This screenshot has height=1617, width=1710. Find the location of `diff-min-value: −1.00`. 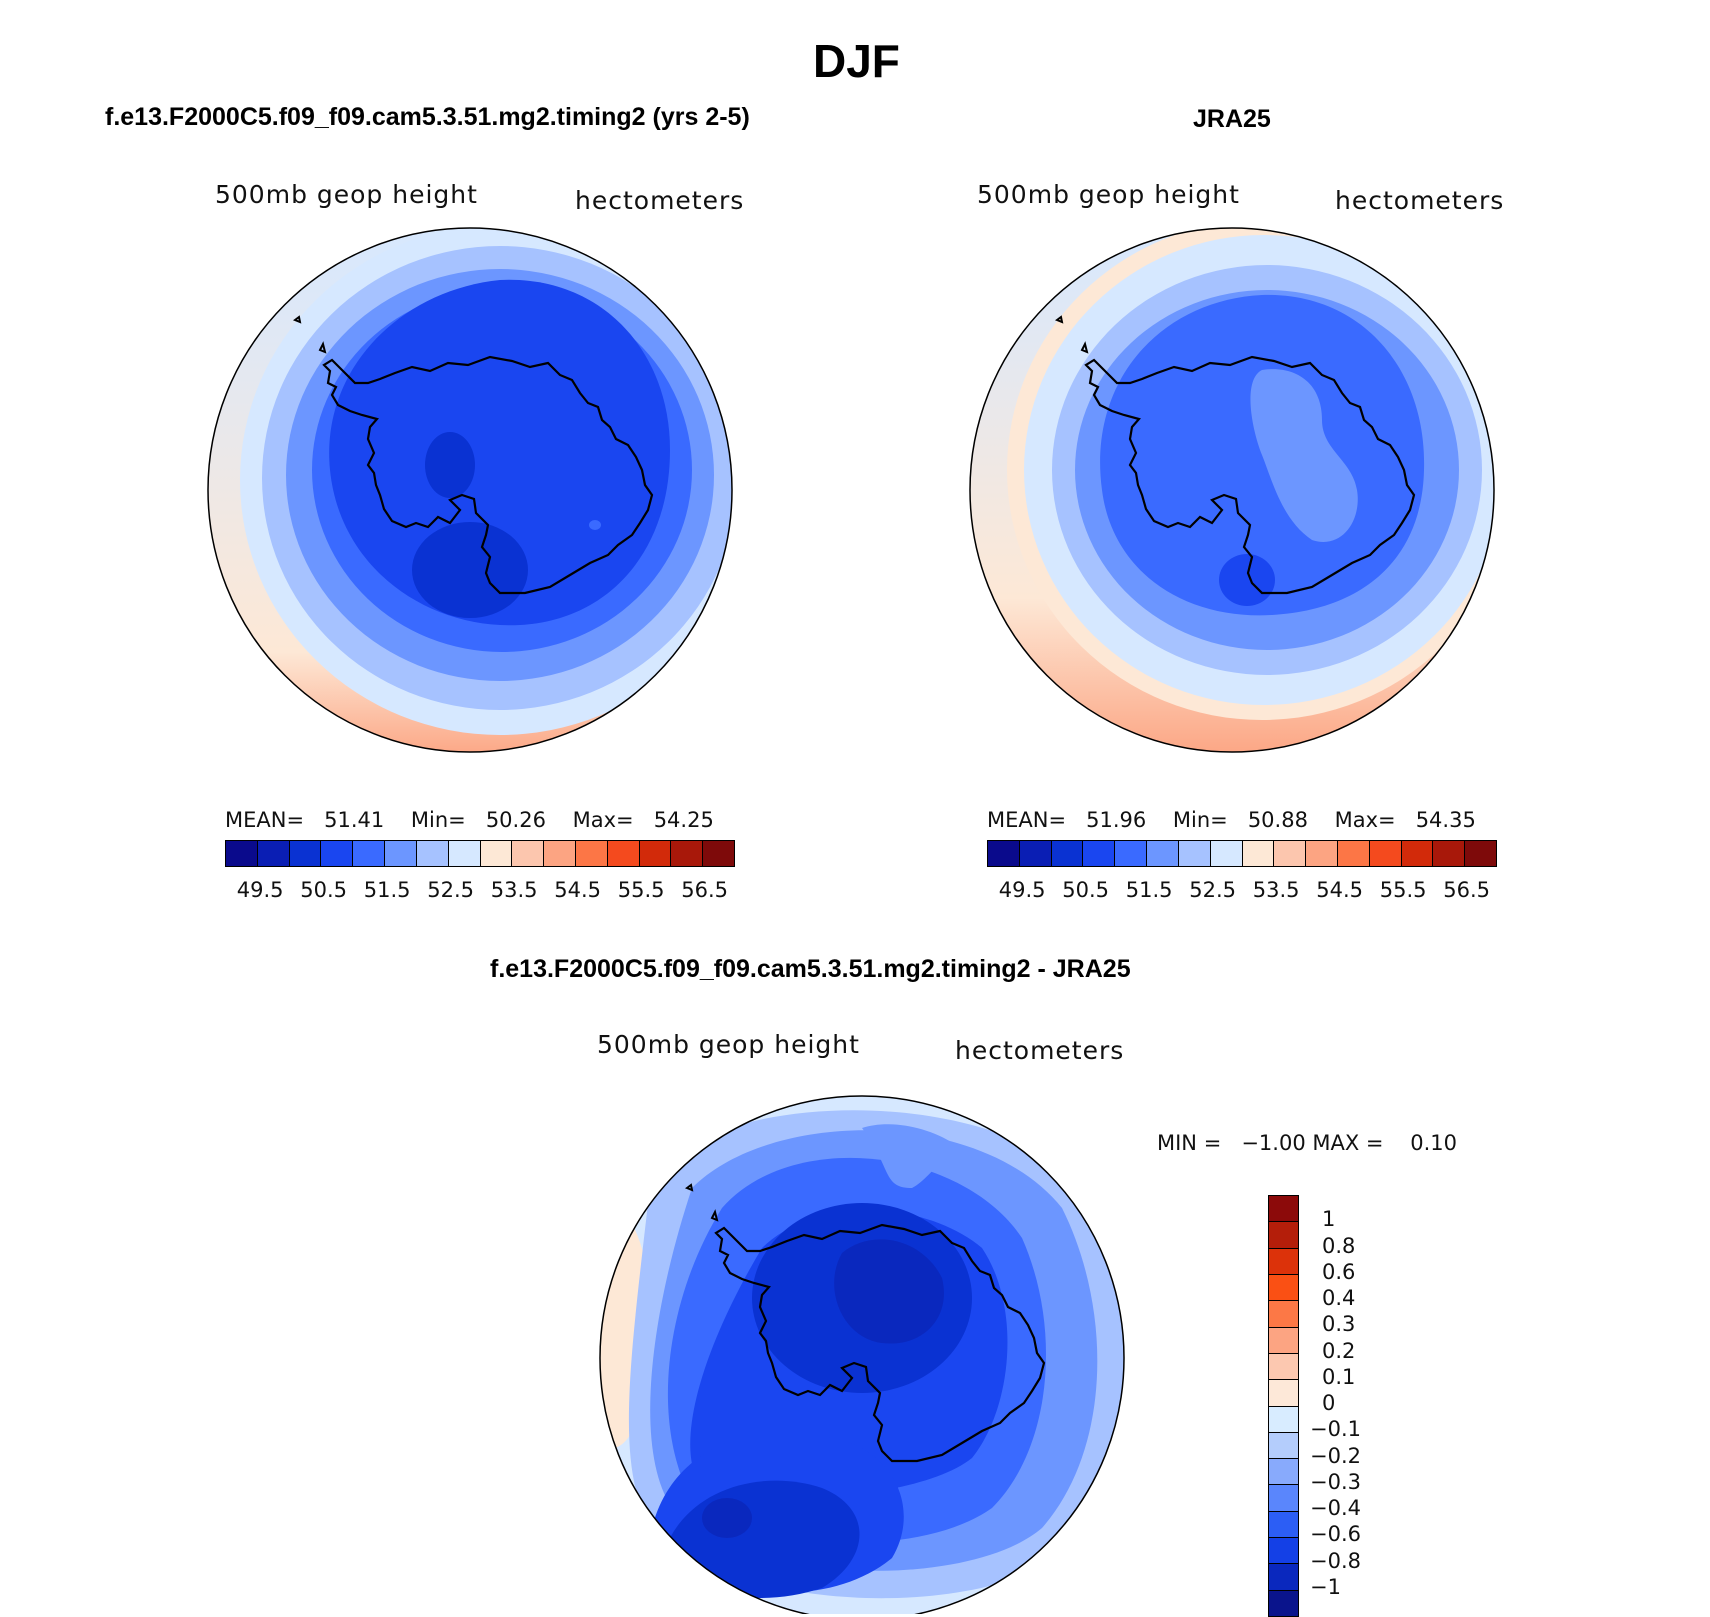

diff-min-value: −1.00 is located at coordinates (1273, 1143).